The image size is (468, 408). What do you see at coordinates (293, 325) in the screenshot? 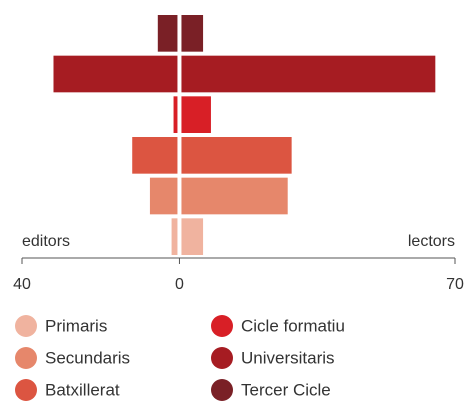
I see `legend-label: Cicle formatiu` at bounding box center [293, 325].